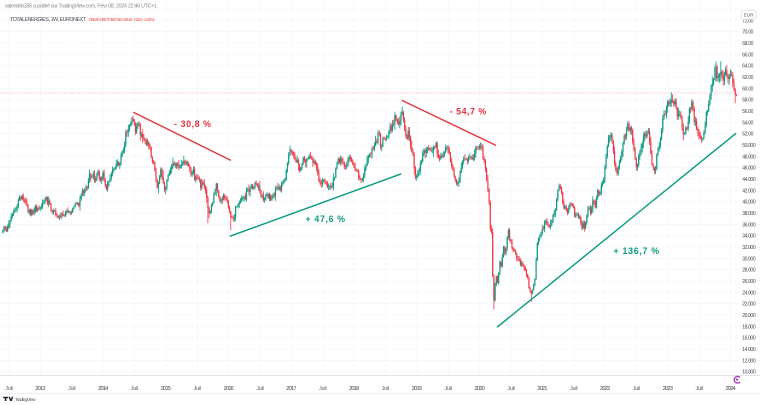  What do you see at coordinates (749, 14) in the screenshot?
I see `svg-text: EUR` at bounding box center [749, 14].